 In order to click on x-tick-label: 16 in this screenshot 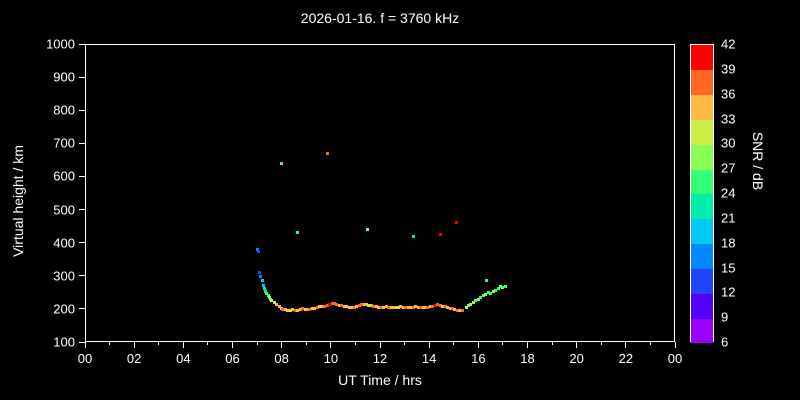, I will do `click(478, 358)`.